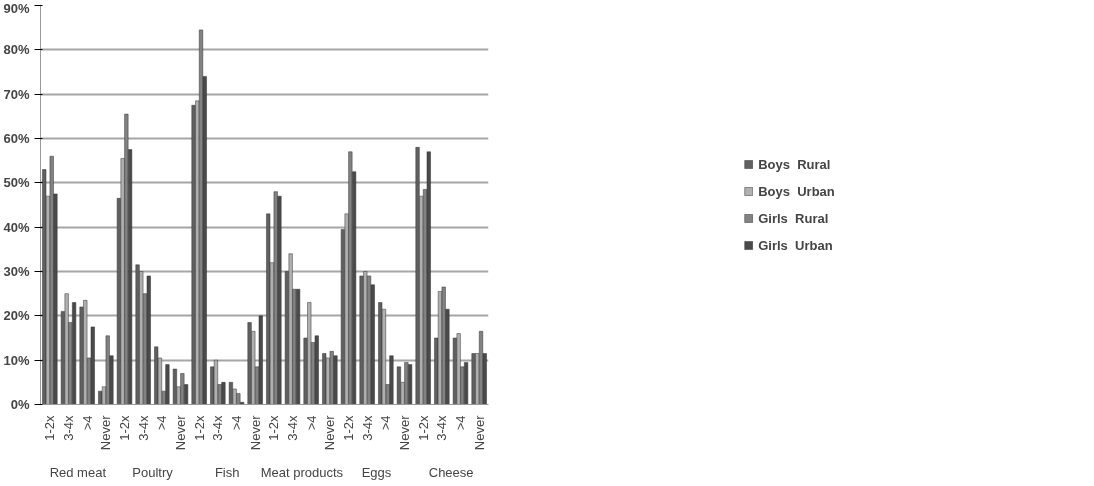 This screenshot has height=486, width=1094. Describe the element at coordinates (16, 360) in the screenshot. I see `y-tick-label: 10%` at that location.